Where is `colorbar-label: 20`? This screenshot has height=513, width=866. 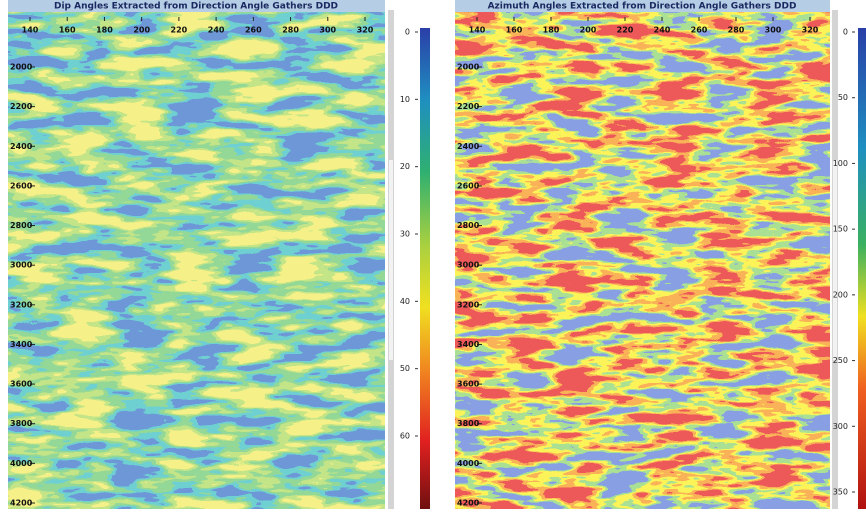
colorbar-label: 20 is located at coordinates (405, 166).